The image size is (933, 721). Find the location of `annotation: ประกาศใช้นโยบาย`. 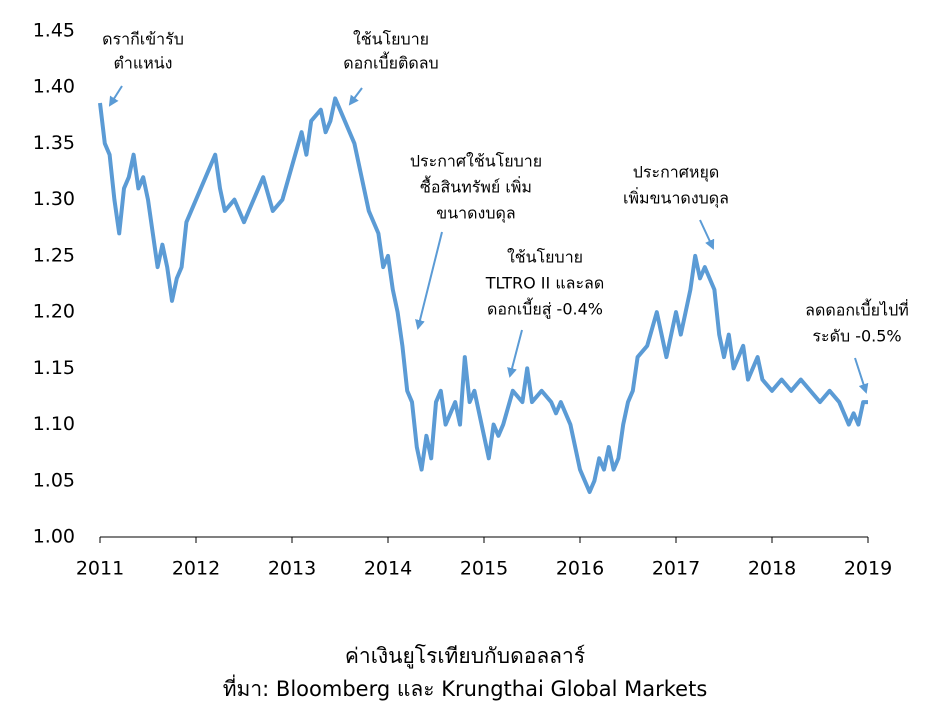

annotation: ประกาศใช้นโยบาย is located at coordinates (476, 161).